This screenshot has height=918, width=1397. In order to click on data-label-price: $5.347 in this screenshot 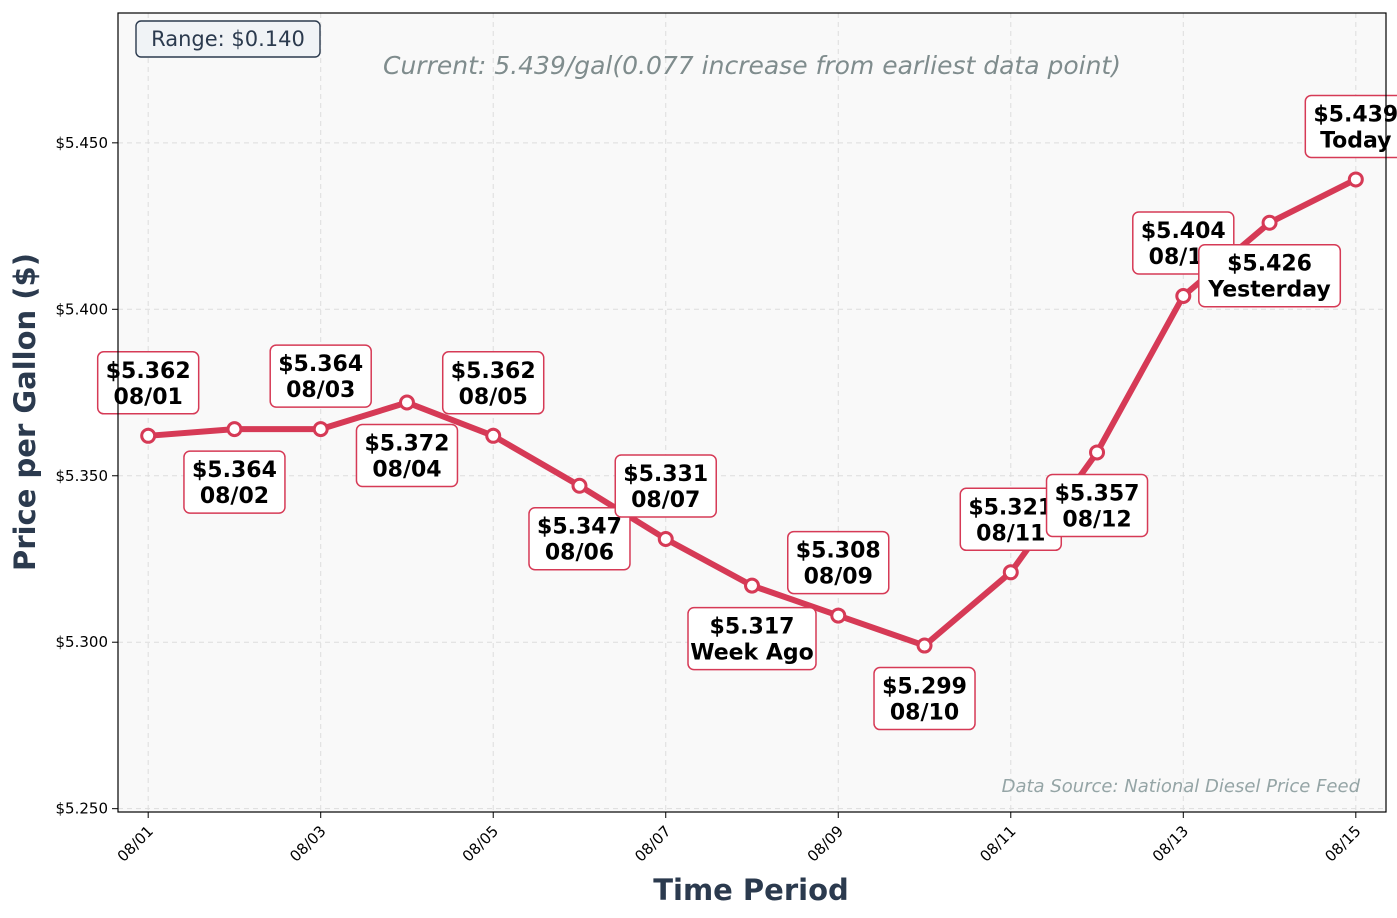, I will do `click(579, 527)`.